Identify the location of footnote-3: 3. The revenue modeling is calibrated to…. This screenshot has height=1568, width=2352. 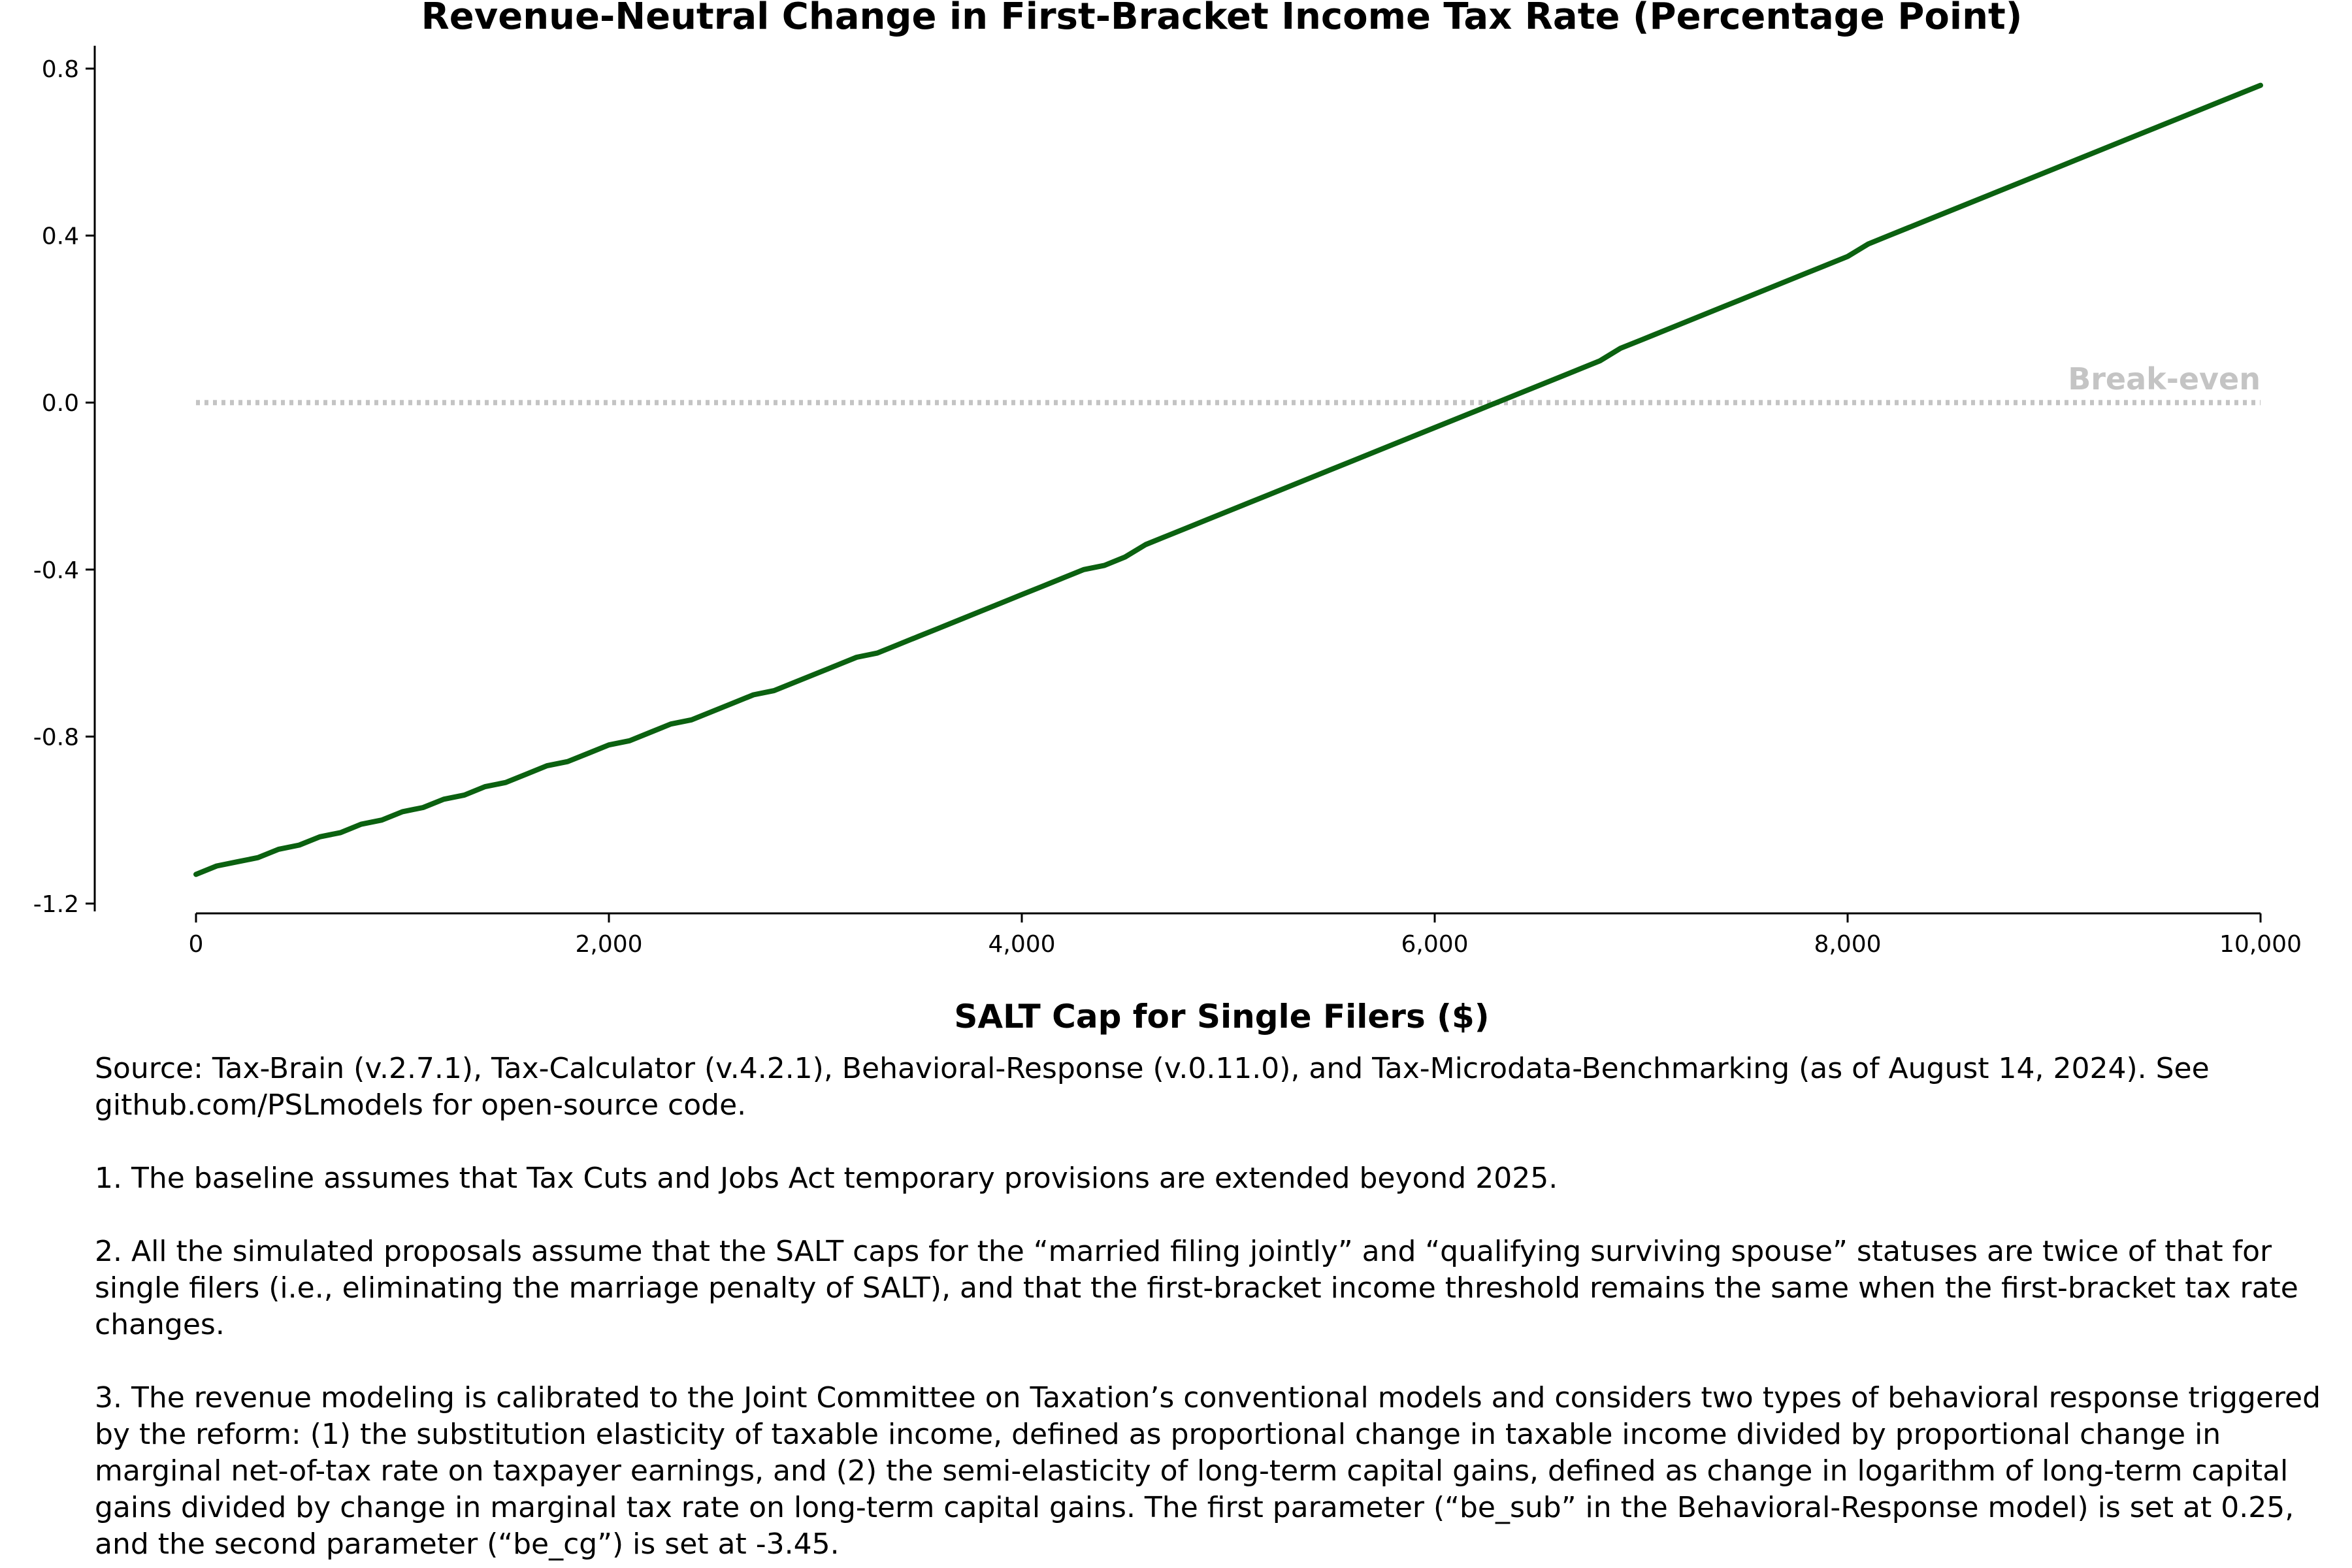
(1208, 1471).